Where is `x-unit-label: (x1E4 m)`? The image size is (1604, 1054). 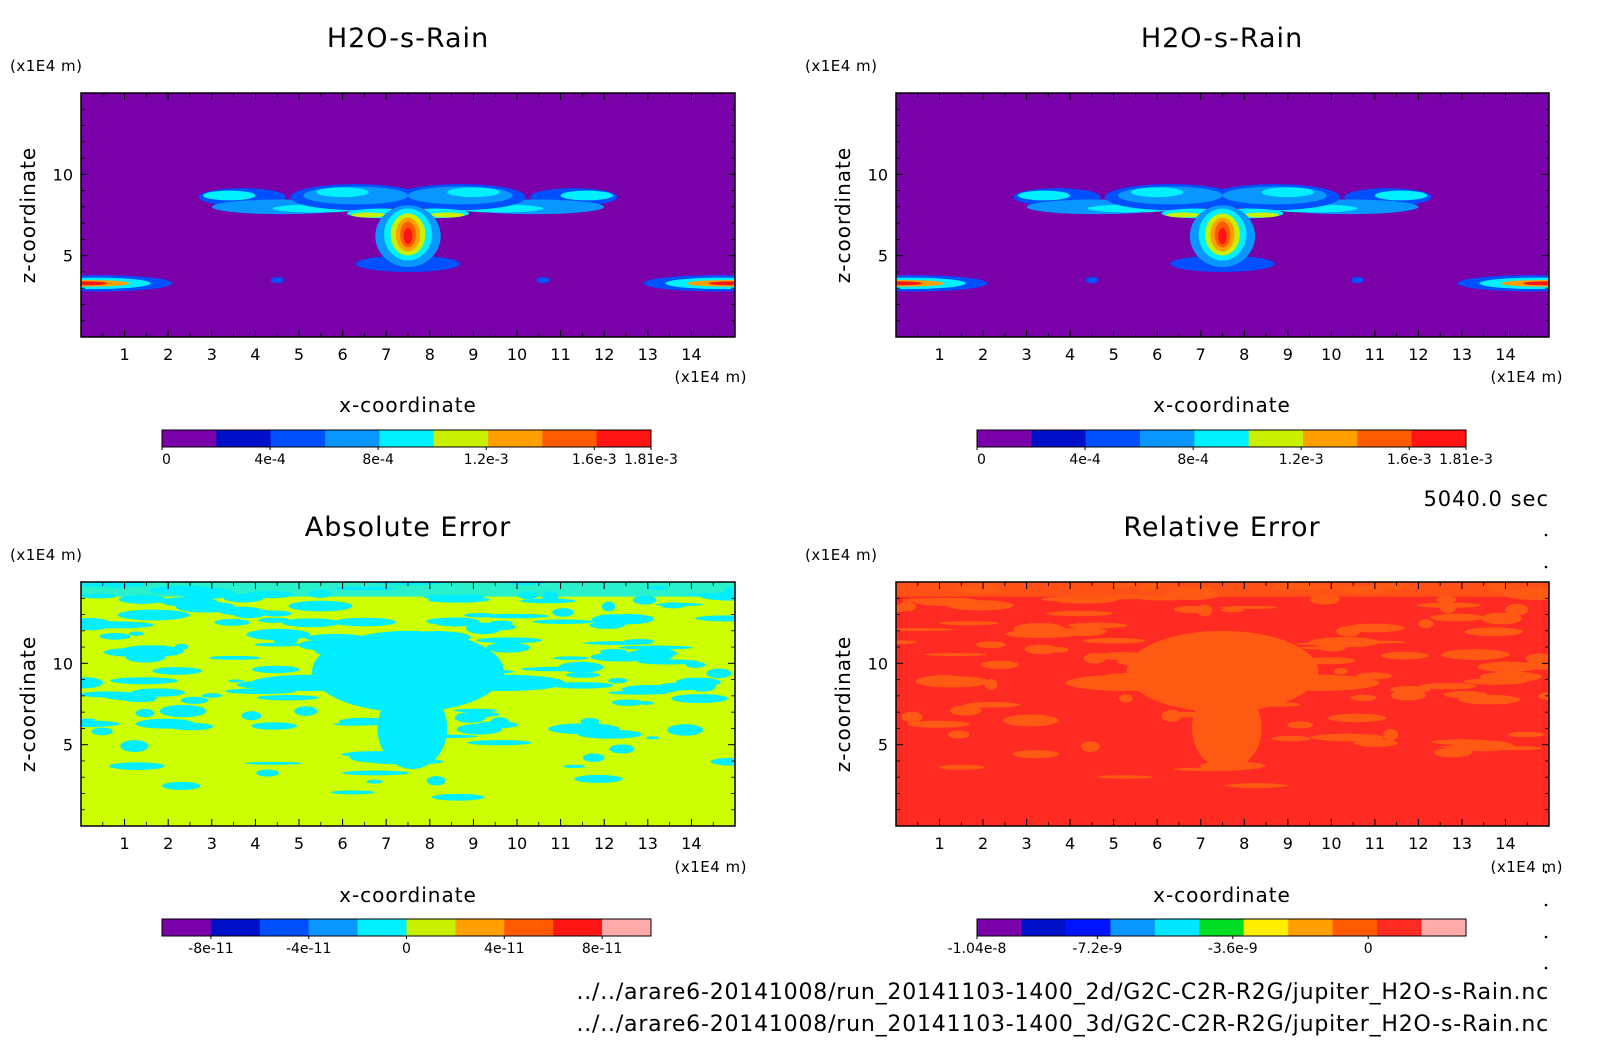
x-unit-label: (x1E4 m) is located at coordinates (1526, 377).